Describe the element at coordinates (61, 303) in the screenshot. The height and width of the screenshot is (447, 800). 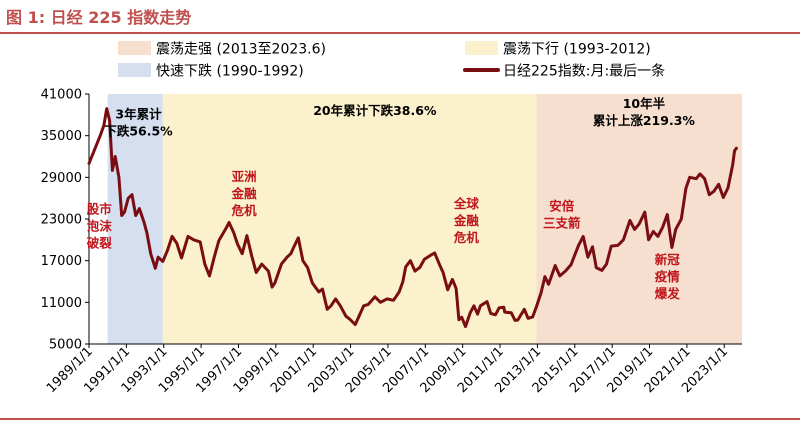
I see `y-tick-label: 11000` at that location.